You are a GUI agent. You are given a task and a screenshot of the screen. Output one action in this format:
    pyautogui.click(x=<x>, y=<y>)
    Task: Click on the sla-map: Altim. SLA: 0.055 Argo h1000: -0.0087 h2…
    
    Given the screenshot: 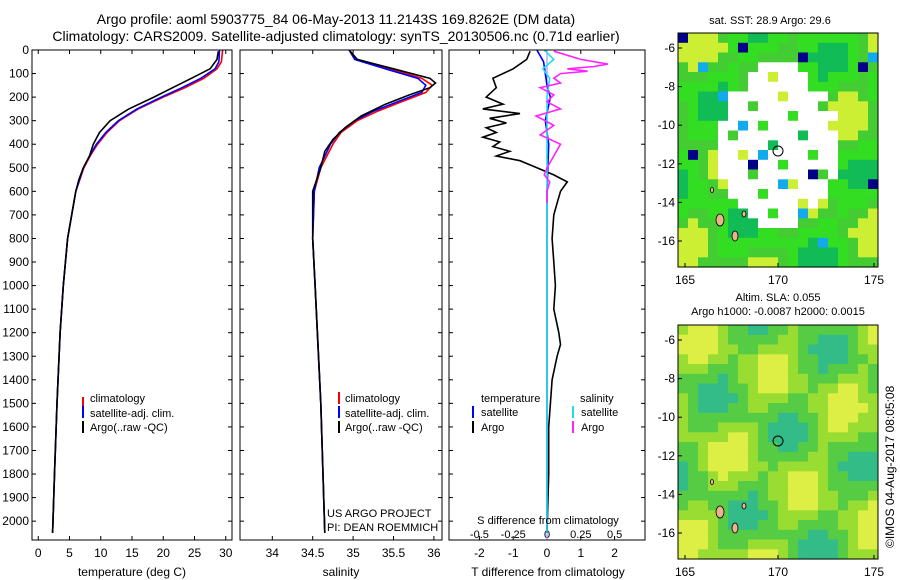 What is the action you would take?
    pyautogui.click(x=771, y=435)
    